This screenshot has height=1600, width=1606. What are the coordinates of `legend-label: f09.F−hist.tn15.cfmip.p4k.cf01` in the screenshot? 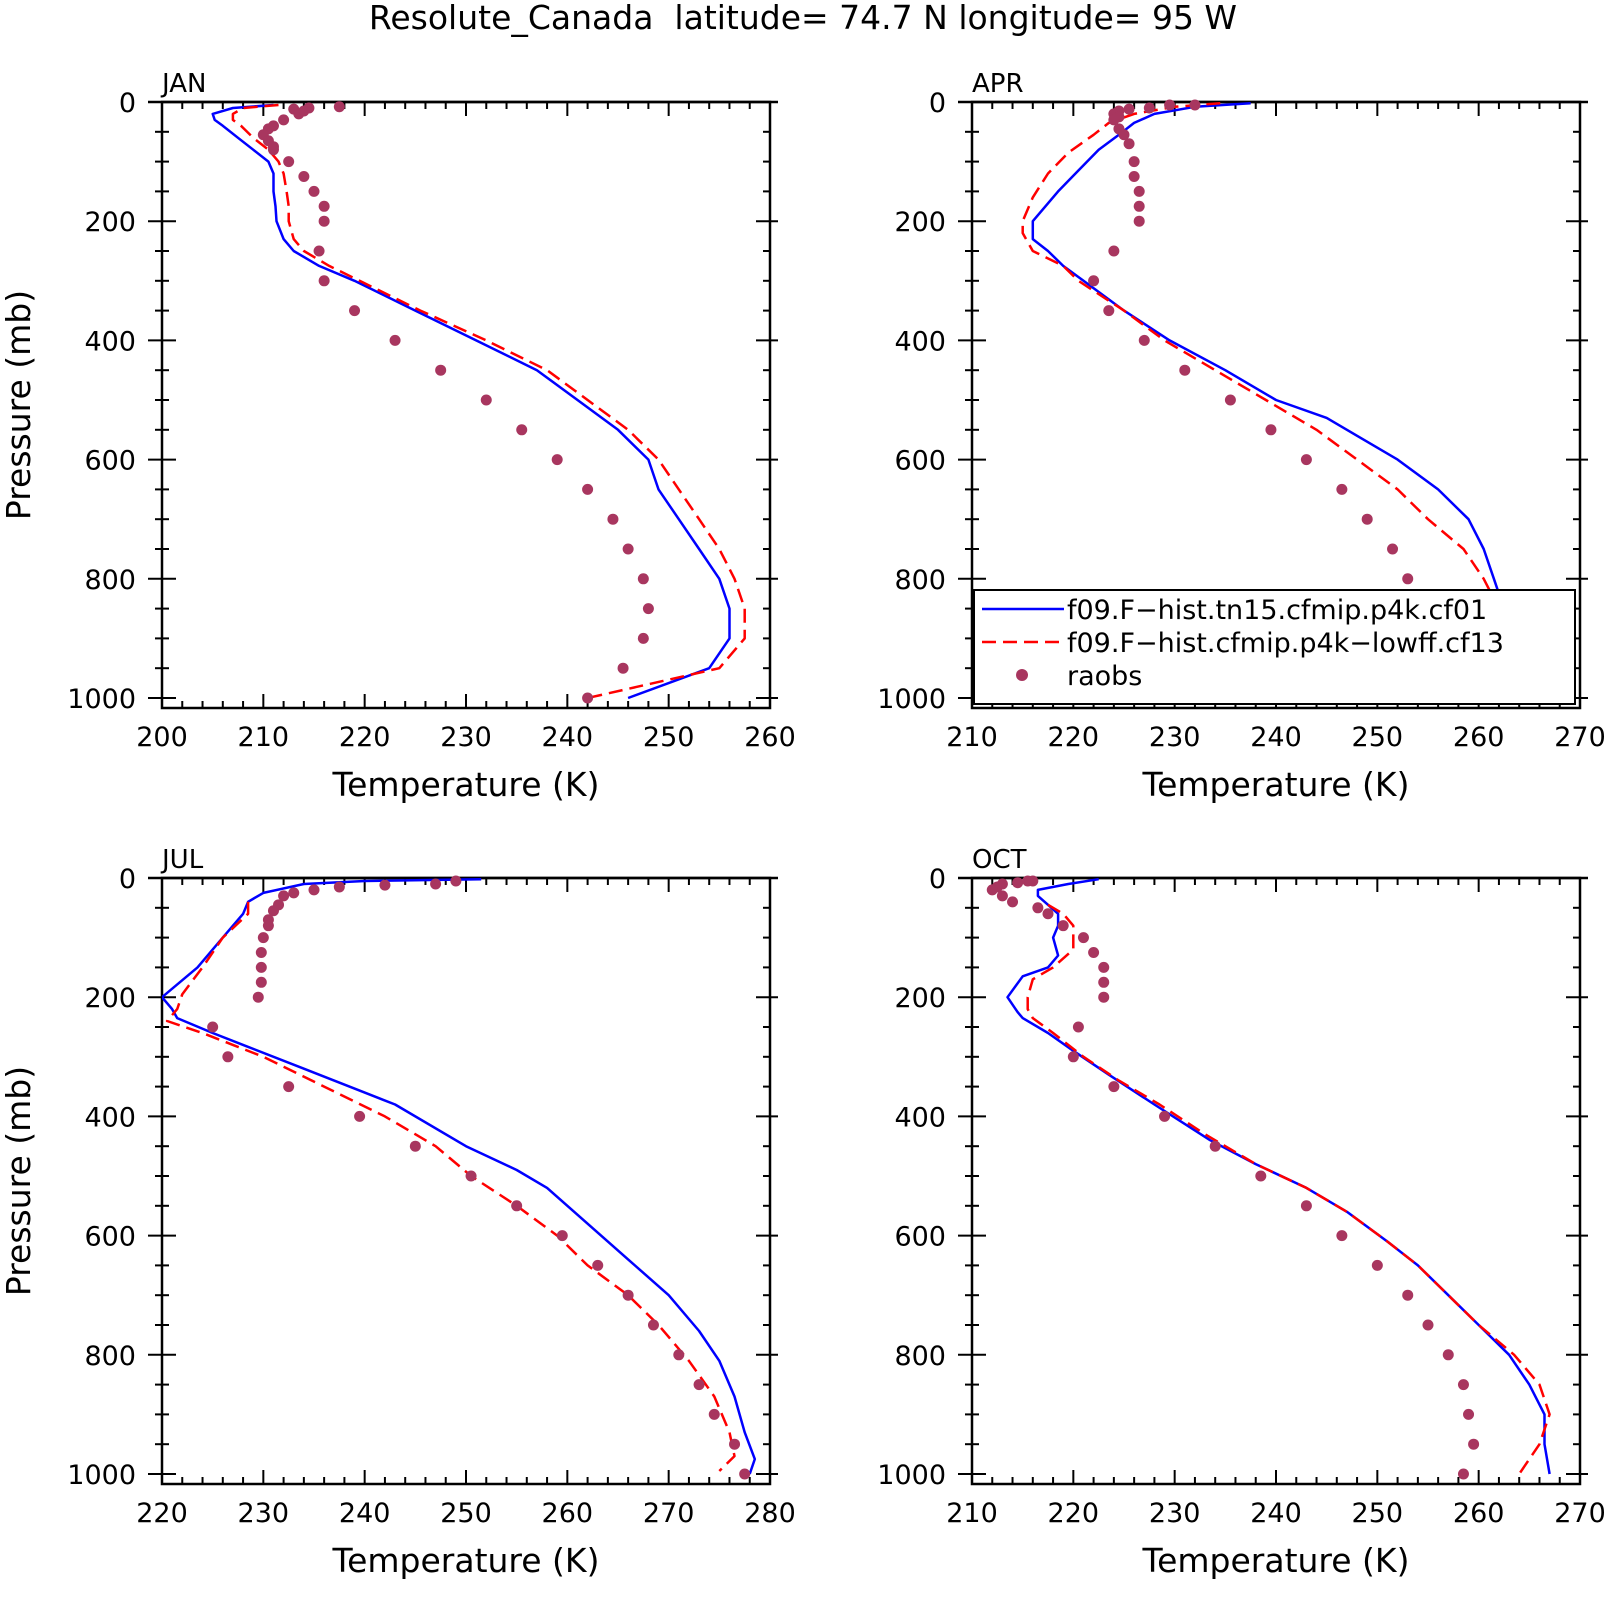 It's located at (1277, 610).